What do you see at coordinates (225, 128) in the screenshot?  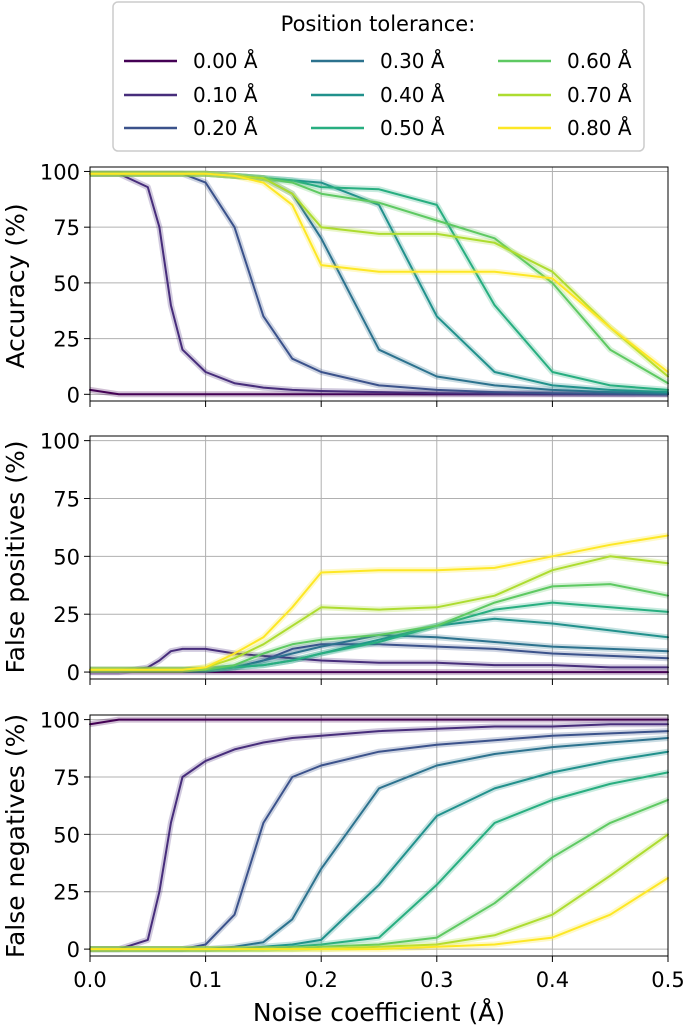 I see `legend-label: 0.20 Å` at bounding box center [225, 128].